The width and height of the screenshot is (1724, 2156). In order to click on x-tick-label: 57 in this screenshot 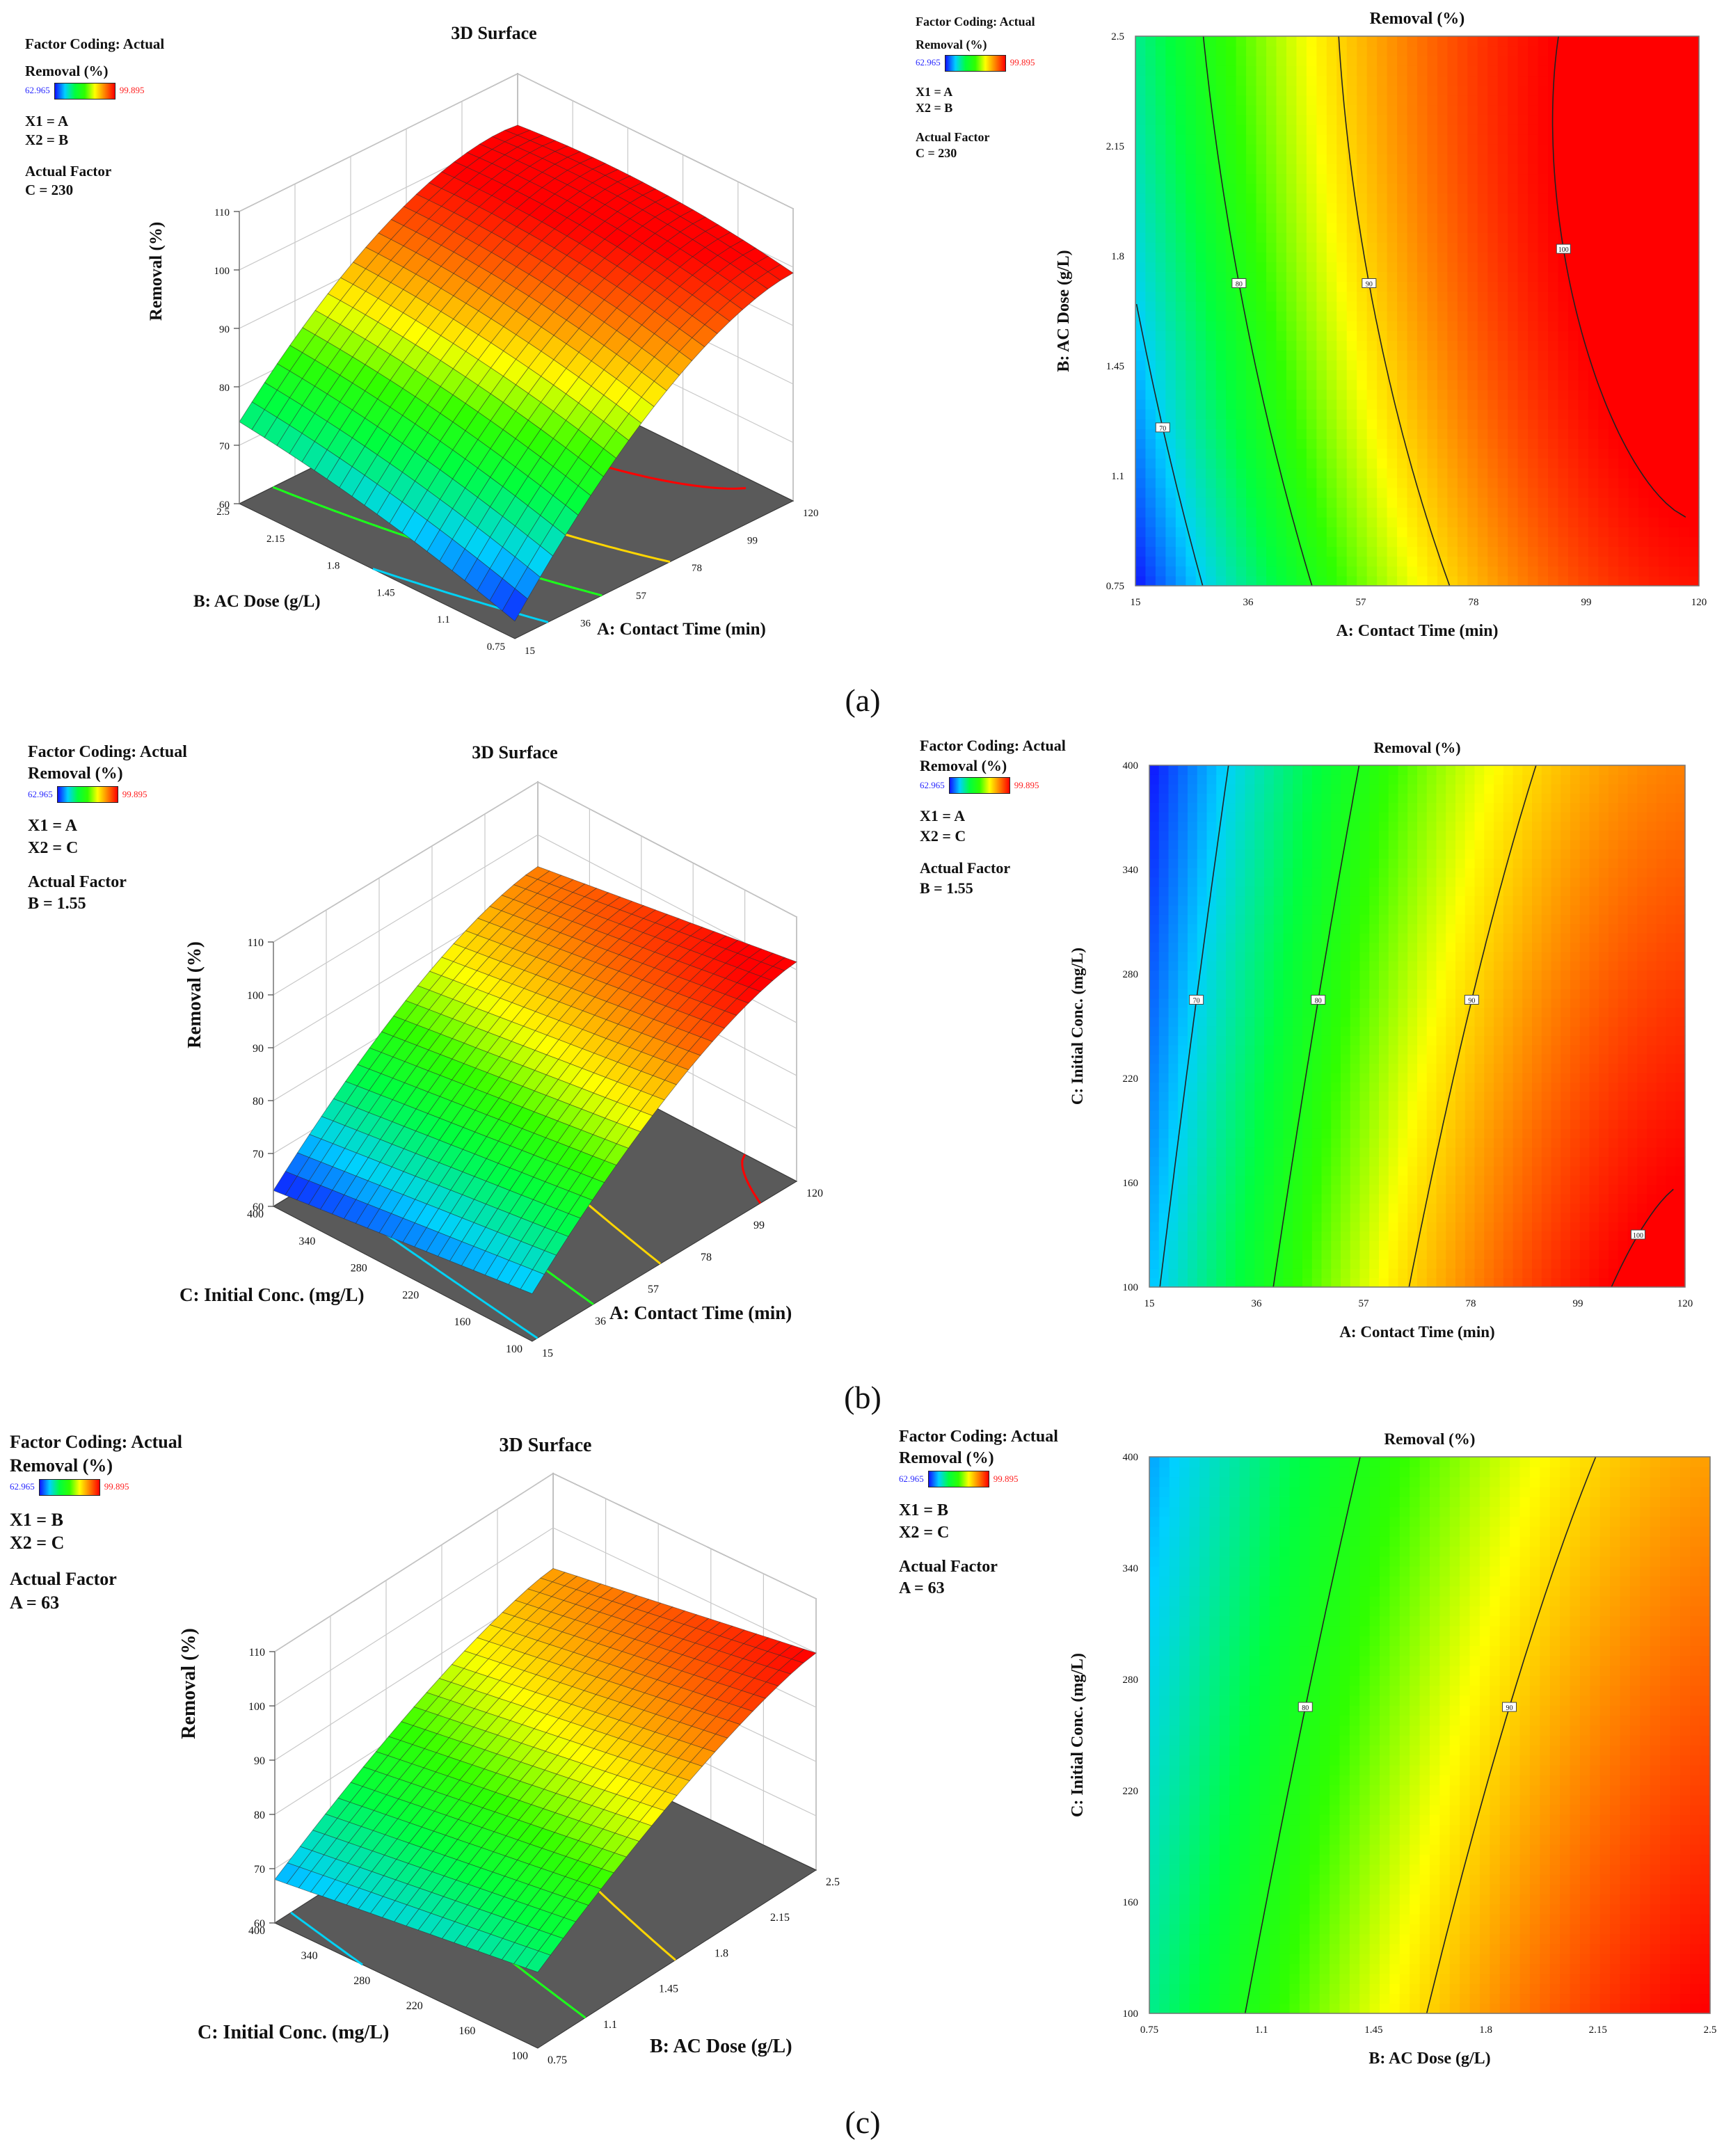, I will do `click(641, 596)`.